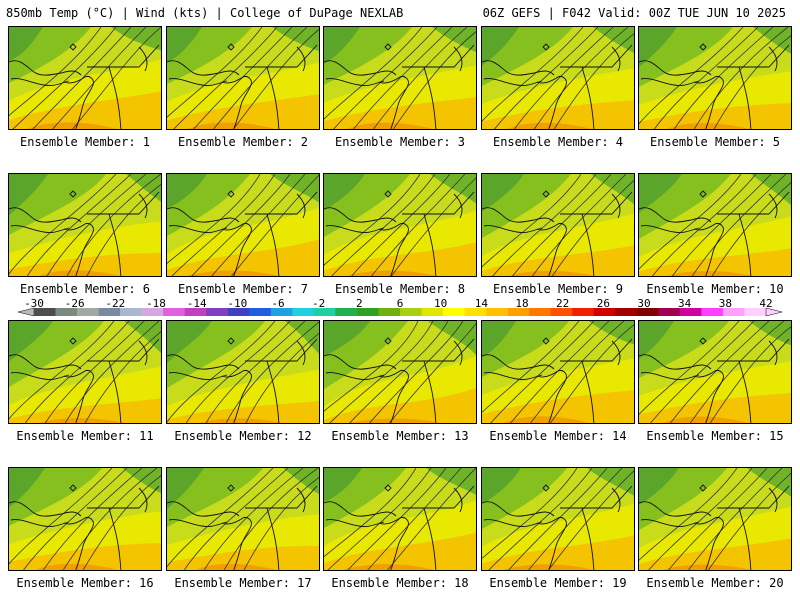 This screenshot has width=800, height=600. I want to click on colorbar-tick-label: 22, so click(563, 303).